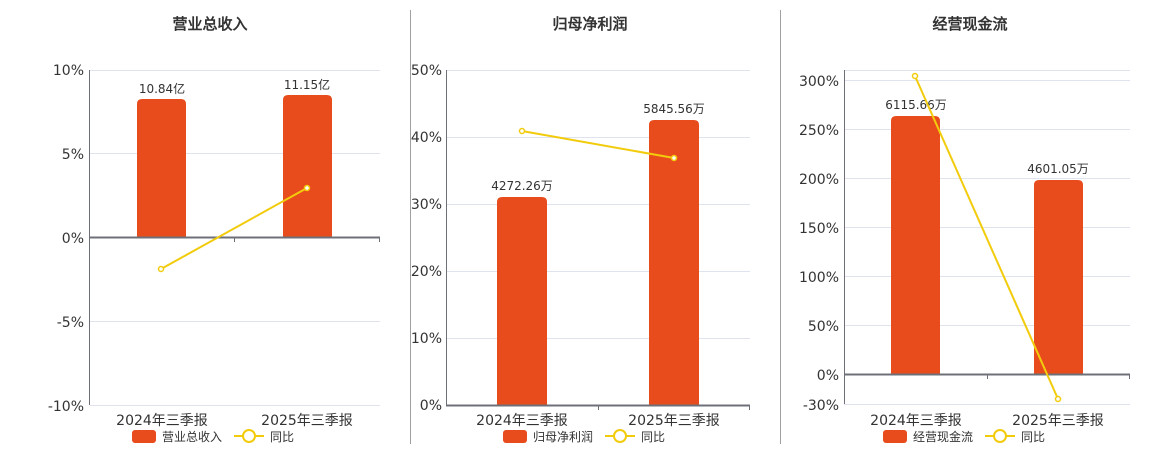 Image resolution: width=1160 pixels, height=450 pixels. I want to click on y-tick-label: 250%, so click(819, 131).